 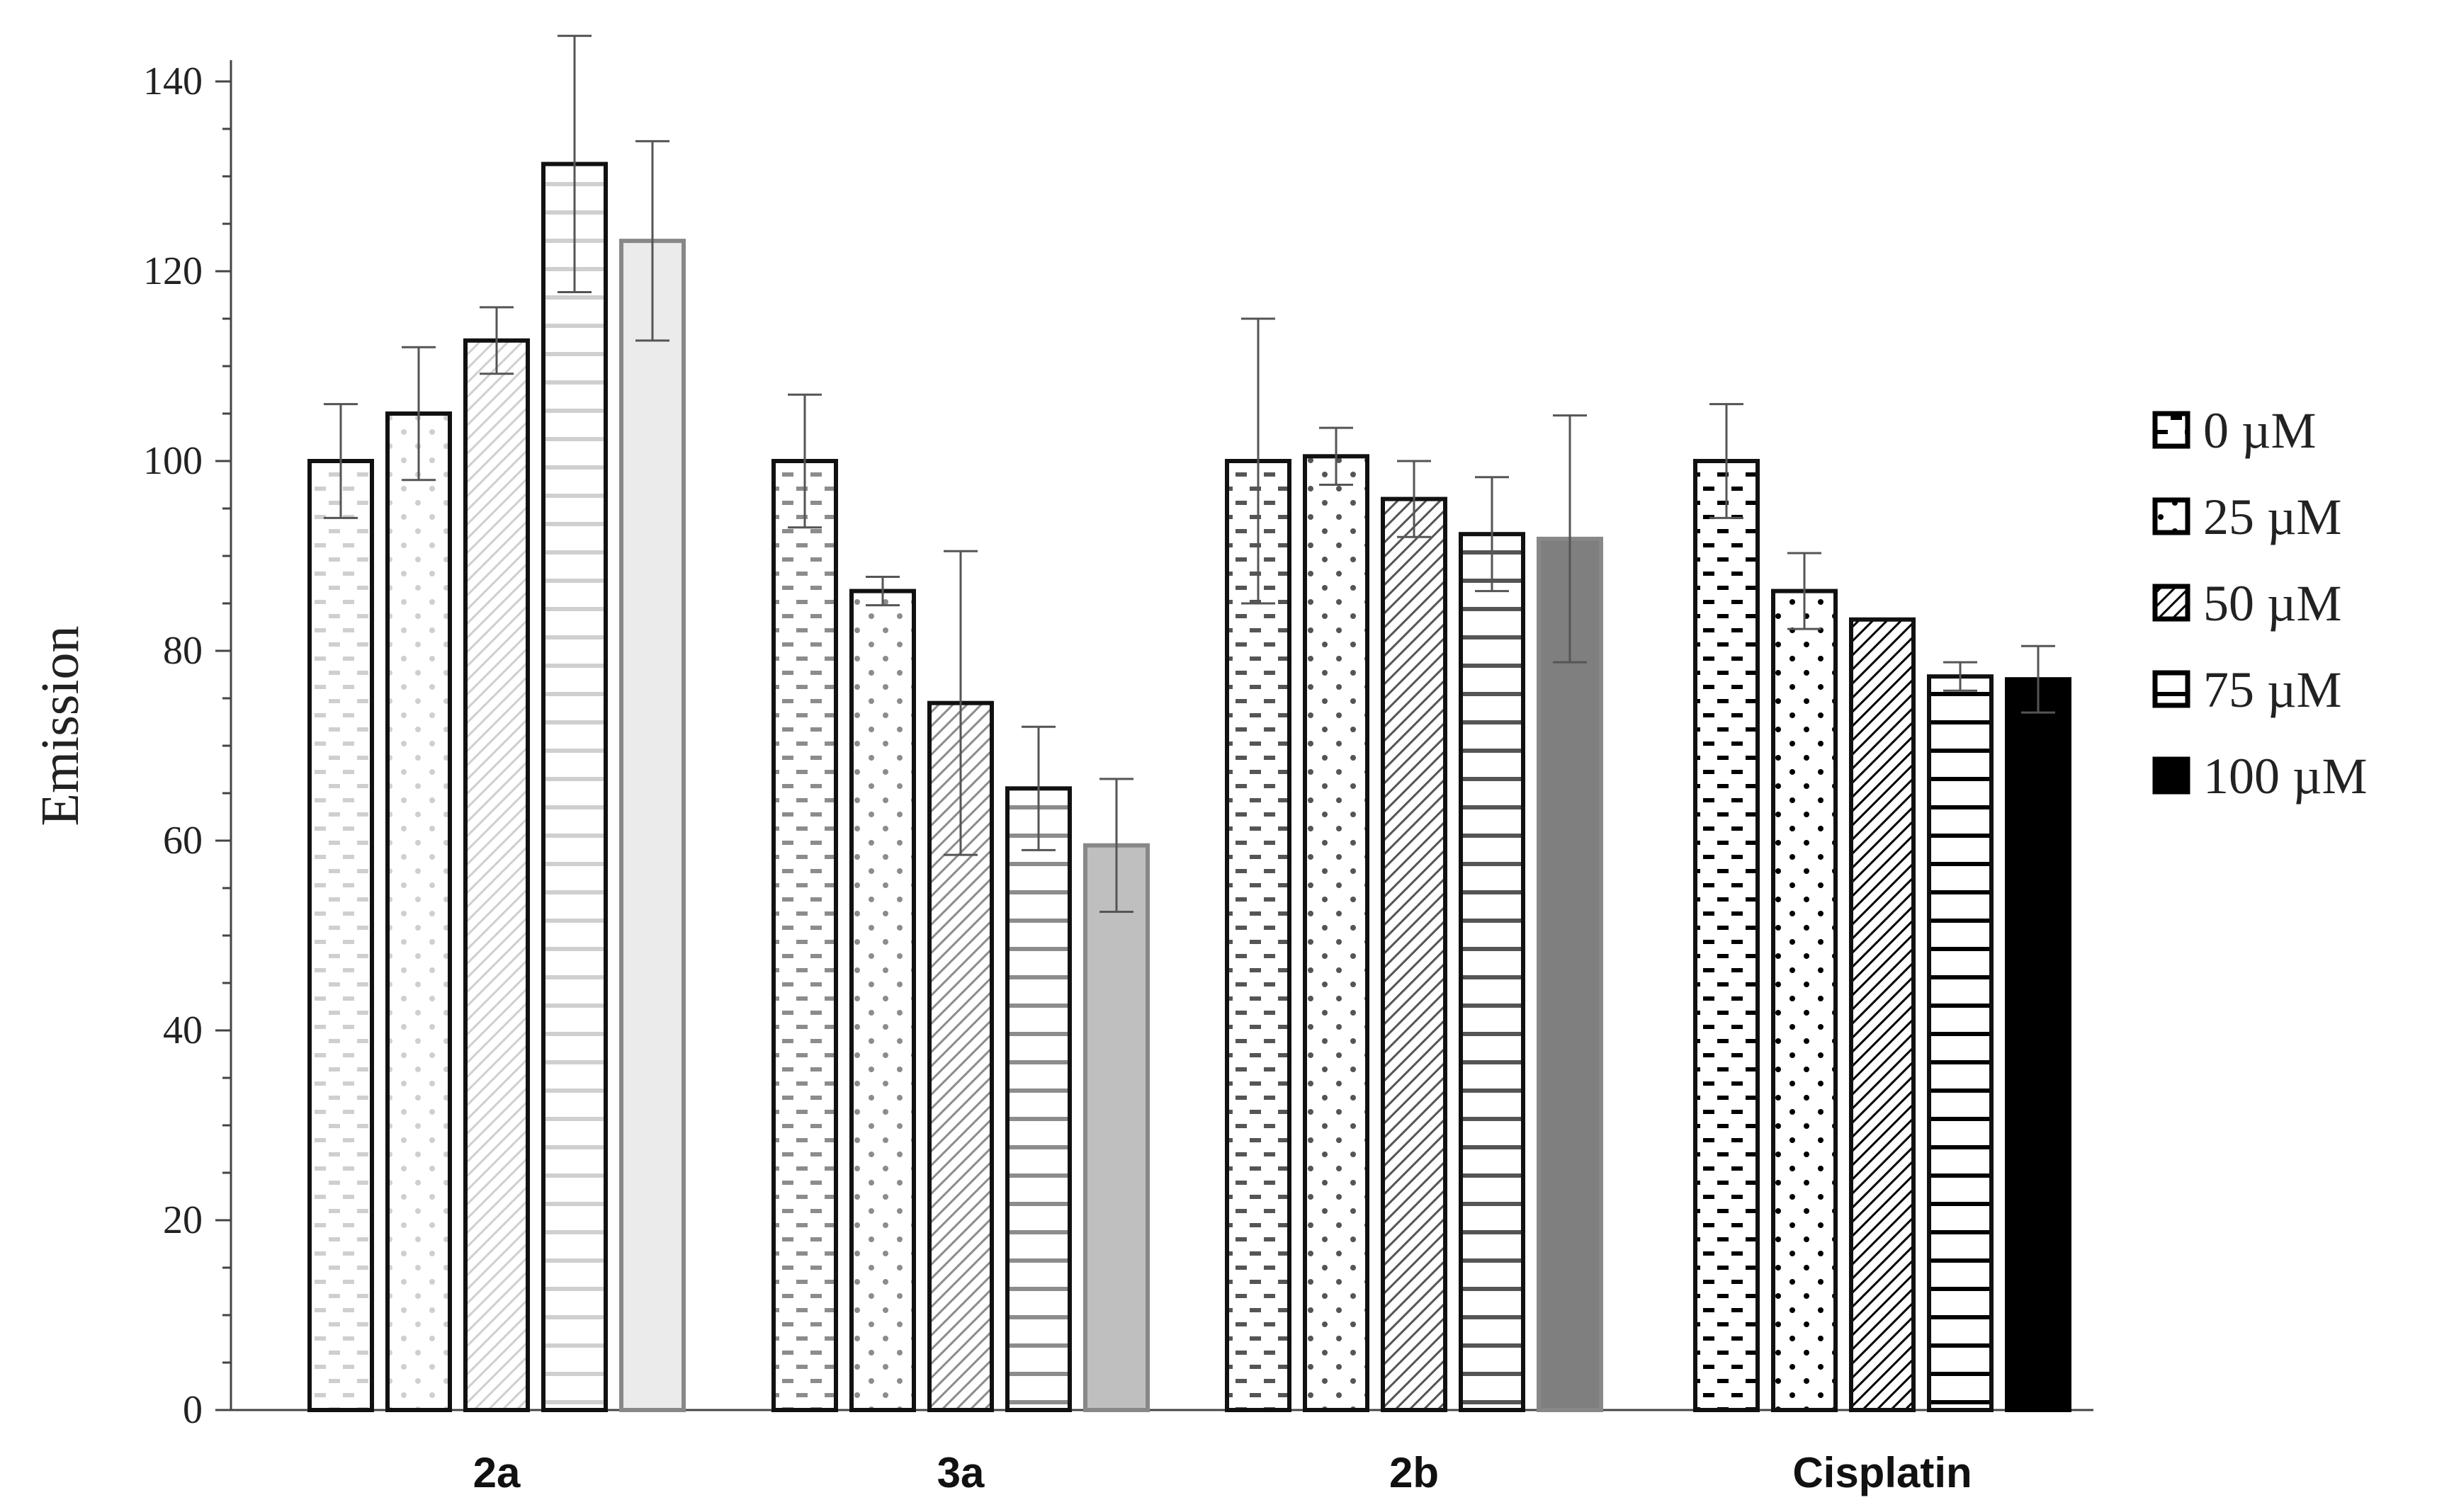 I want to click on x-category-label: 2a, so click(x=497, y=1472).